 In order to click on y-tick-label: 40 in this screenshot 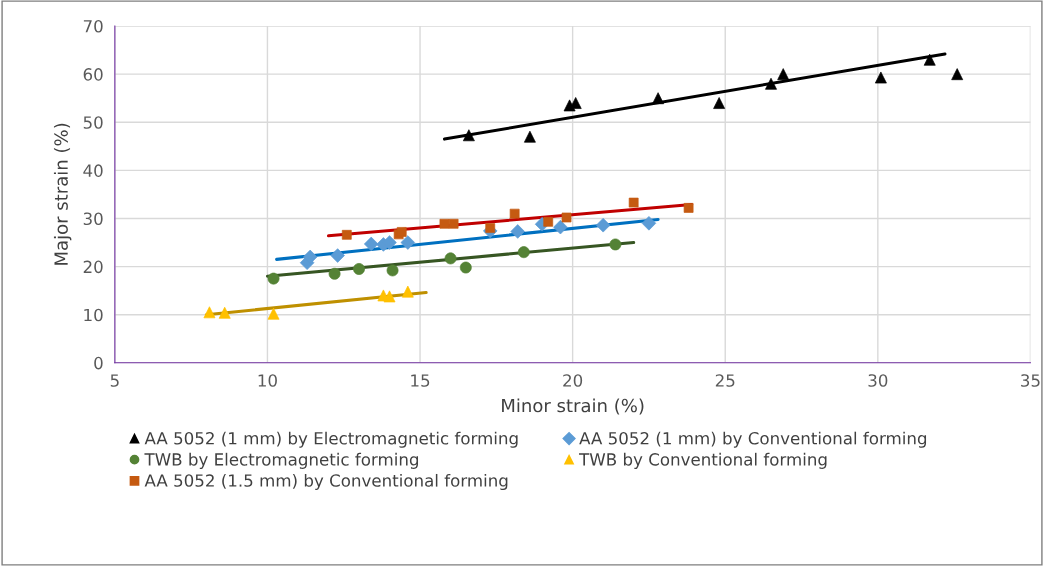, I will do `click(93, 170)`.